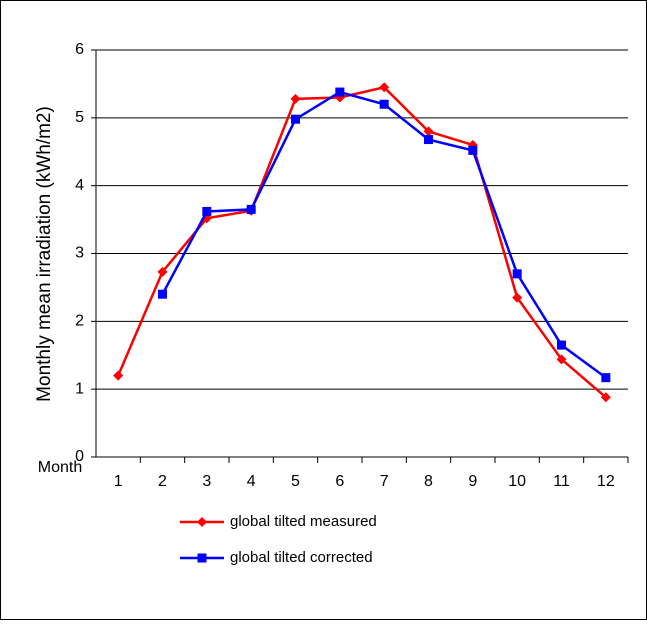 The height and width of the screenshot is (625, 647). What do you see at coordinates (472, 481) in the screenshot?
I see `x-tick-label: 9` at bounding box center [472, 481].